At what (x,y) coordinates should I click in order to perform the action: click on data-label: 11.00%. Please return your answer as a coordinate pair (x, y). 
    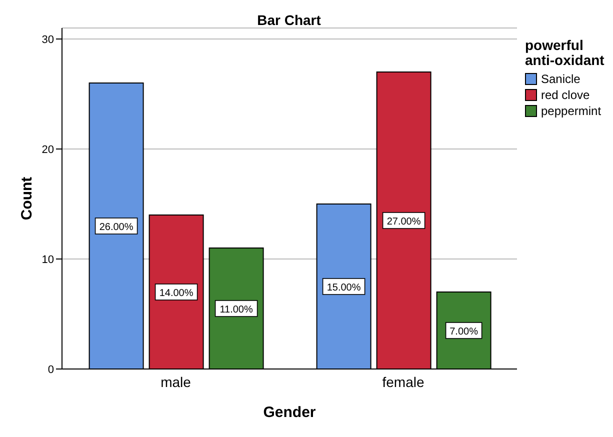
    Looking at the image, I should click on (236, 310).